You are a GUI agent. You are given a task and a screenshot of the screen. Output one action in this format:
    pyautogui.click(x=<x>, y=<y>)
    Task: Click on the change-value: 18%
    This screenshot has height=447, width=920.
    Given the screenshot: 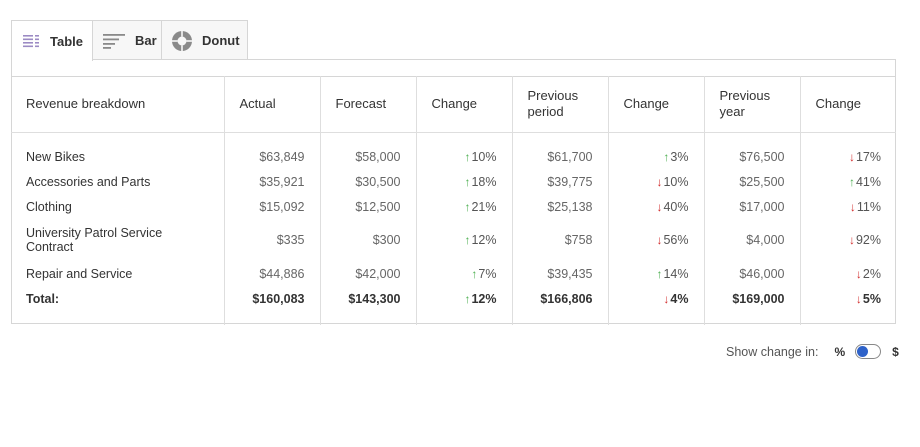 What is the action you would take?
    pyautogui.click(x=484, y=181)
    